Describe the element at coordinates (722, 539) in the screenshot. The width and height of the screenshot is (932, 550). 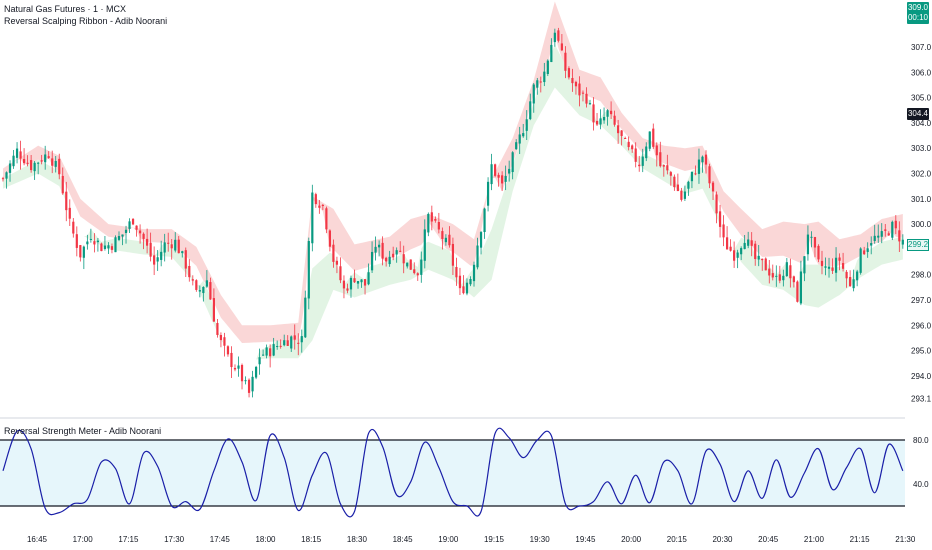
I see `time-tick-label: 20:30` at that location.